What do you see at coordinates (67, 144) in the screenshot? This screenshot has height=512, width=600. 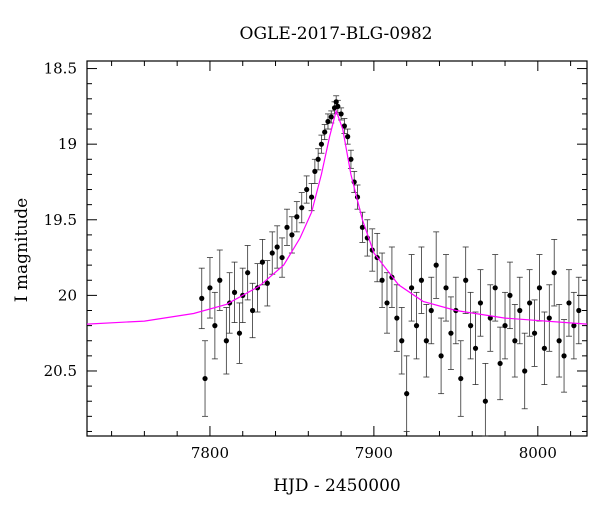 I see `y-tick-label: 19` at bounding box center [67, 144].